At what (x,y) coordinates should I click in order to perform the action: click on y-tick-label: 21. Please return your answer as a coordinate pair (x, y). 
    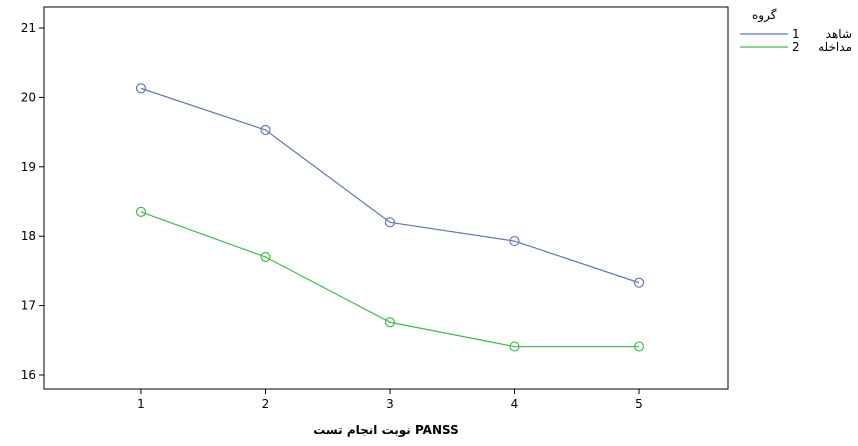
    Looking at the image, I should click on (28, 28).